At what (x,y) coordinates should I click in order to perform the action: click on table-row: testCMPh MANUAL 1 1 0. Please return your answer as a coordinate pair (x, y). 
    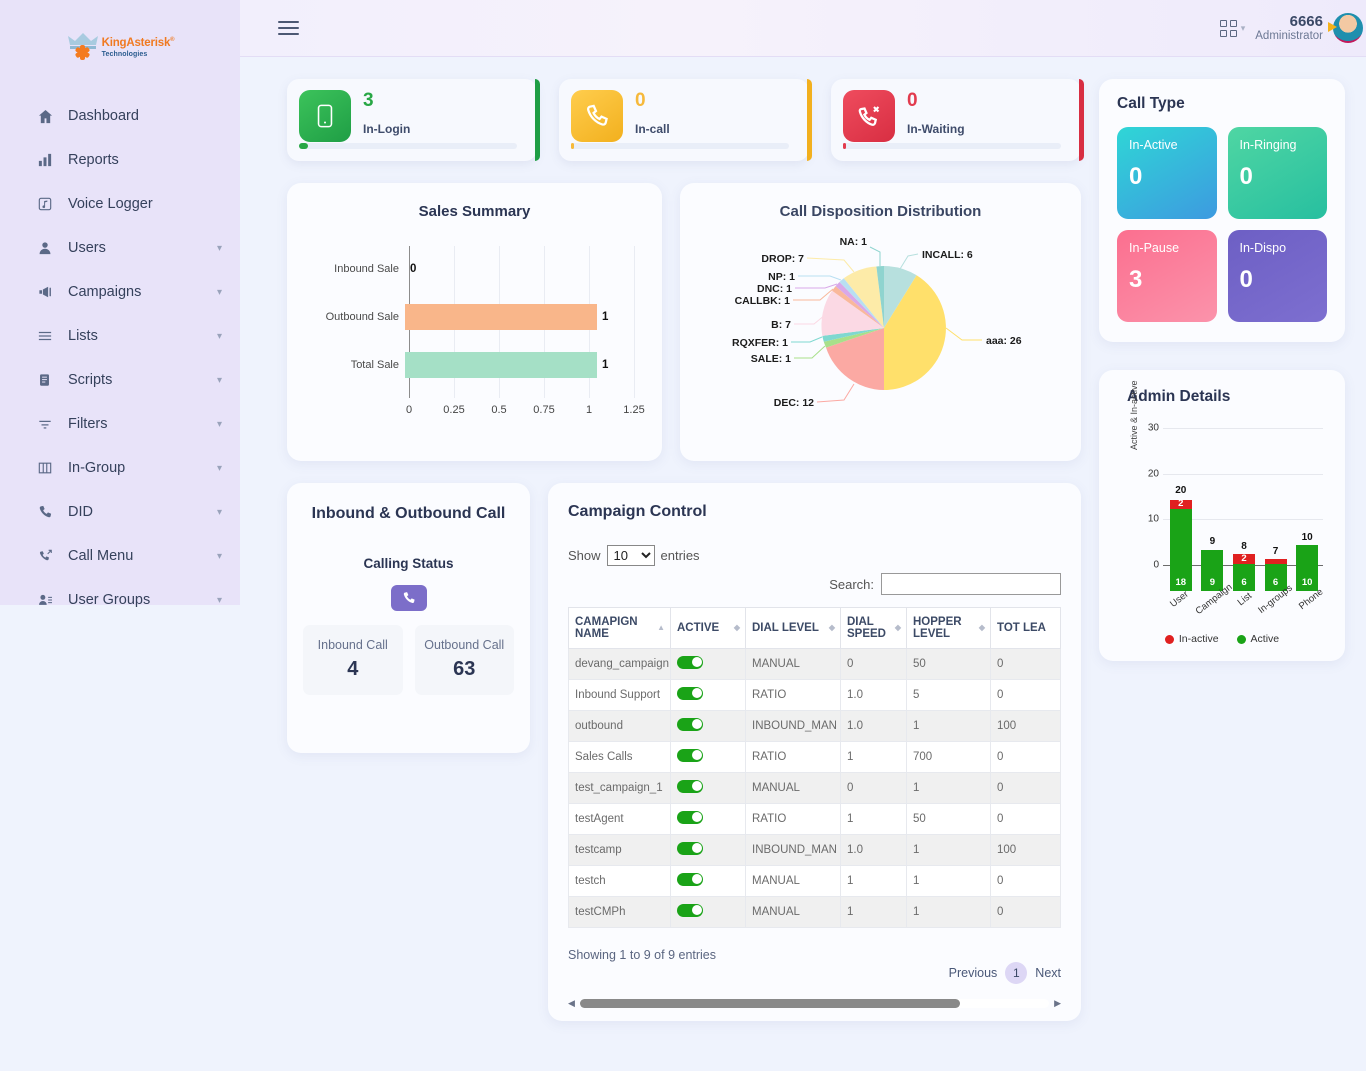
    Looking at the image, I should click on (814, 912).